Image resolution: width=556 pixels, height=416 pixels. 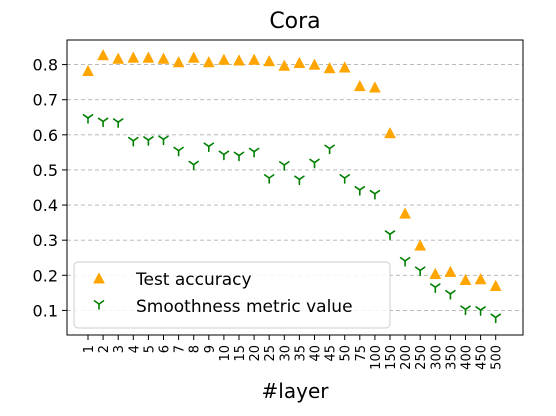 What do you see at coordinates (149, 349) in the screenshot?
I see `x-tick-label: 5` at bounding box center [149, 349].